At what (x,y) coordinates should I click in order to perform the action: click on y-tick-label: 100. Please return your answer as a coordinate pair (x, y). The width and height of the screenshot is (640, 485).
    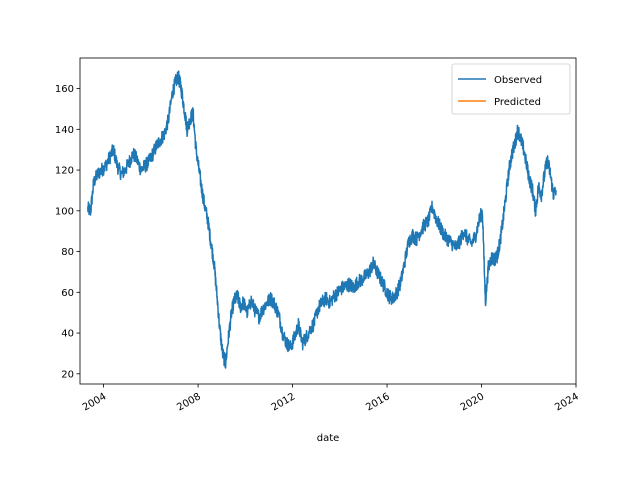
    Looking at the image, I should click on (64, 211).